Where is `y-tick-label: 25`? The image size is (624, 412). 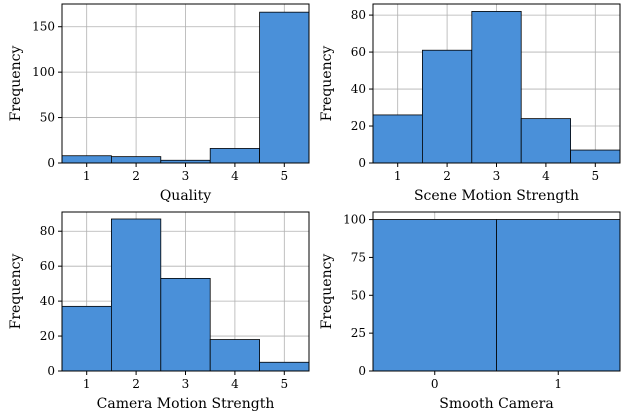 y-tick-label: 25 is located at coordinates (358, 333).